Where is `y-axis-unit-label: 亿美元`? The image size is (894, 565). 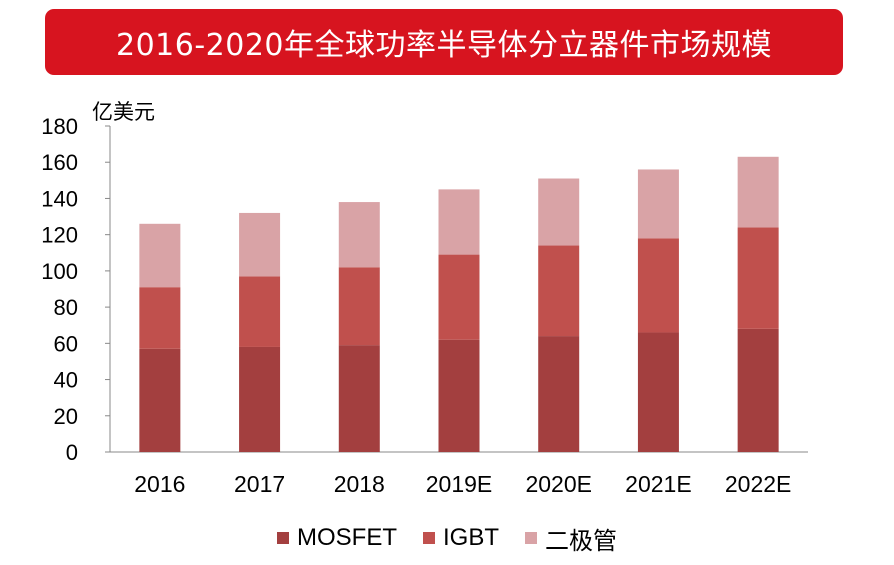 y-axis-unit-label: 亿美元 is located at coordinates (123, 112).